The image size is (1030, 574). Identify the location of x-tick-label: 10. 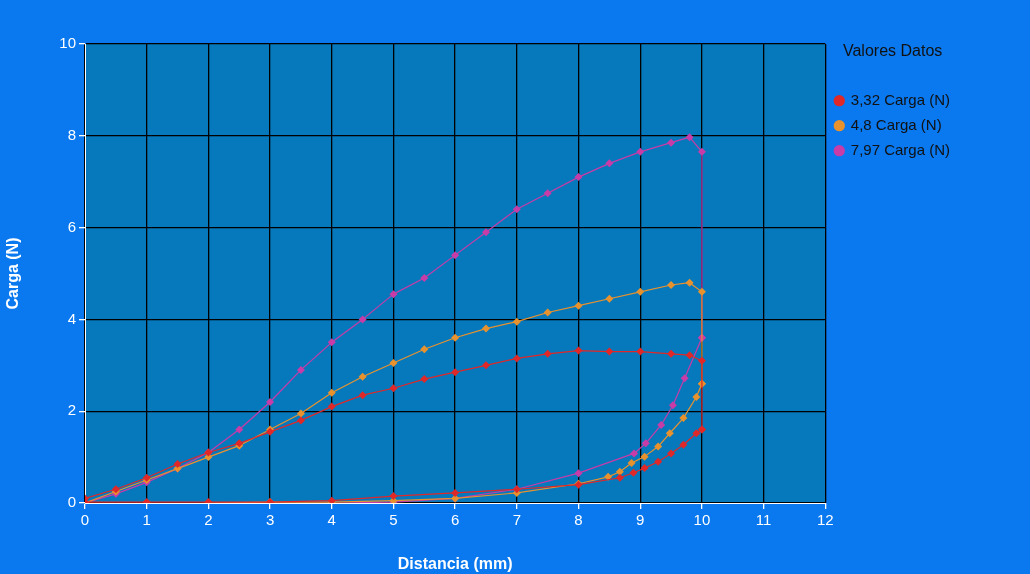
(702, 520).